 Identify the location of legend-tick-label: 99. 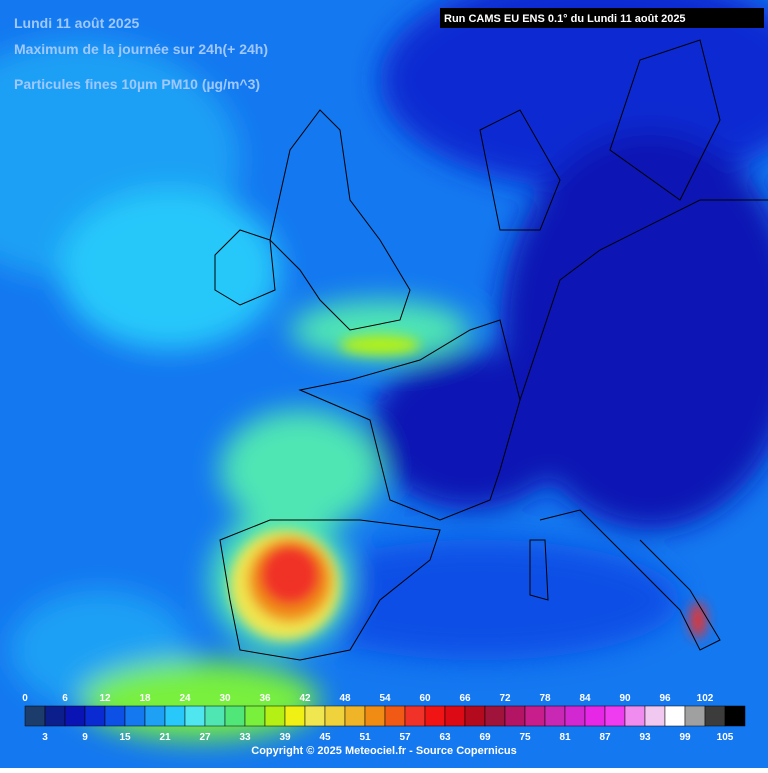
(685, 737).